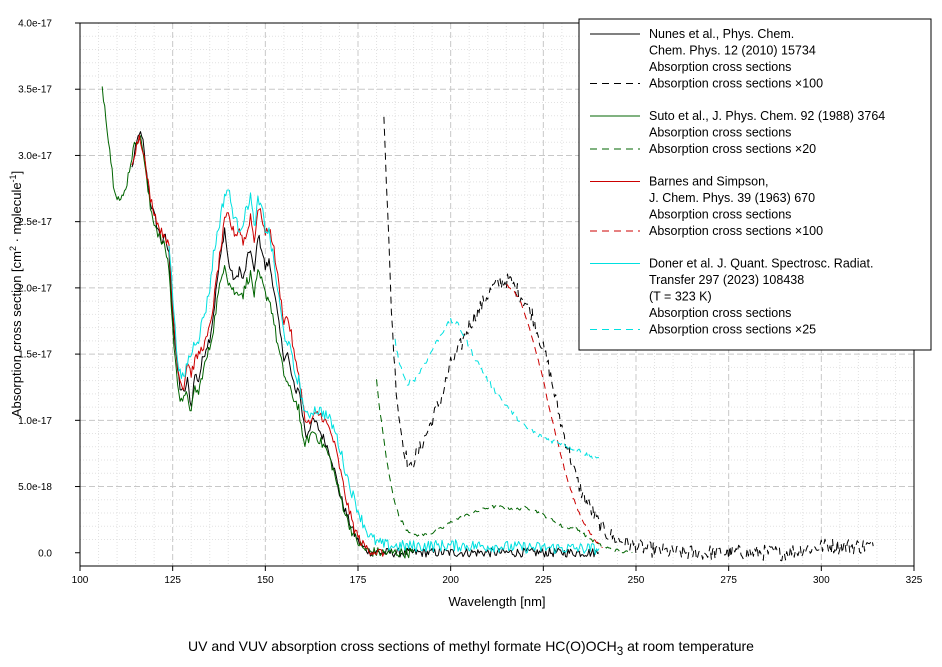  Describe the element at coordinates (543, 580) in the screenshot. I see `x-tick-label: 225` at that location.